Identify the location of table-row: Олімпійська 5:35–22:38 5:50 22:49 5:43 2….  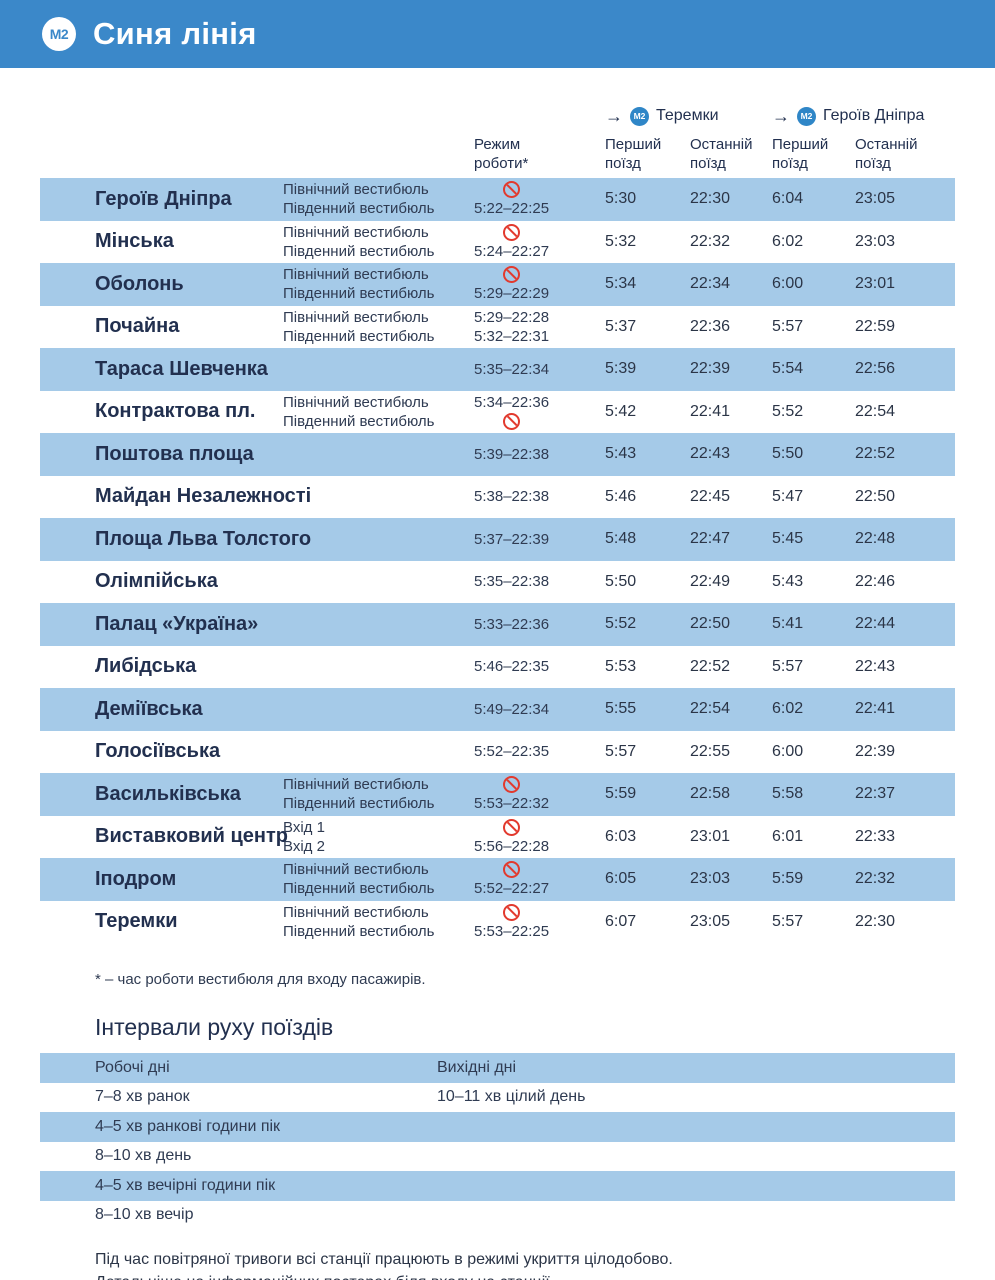
(497, 582).